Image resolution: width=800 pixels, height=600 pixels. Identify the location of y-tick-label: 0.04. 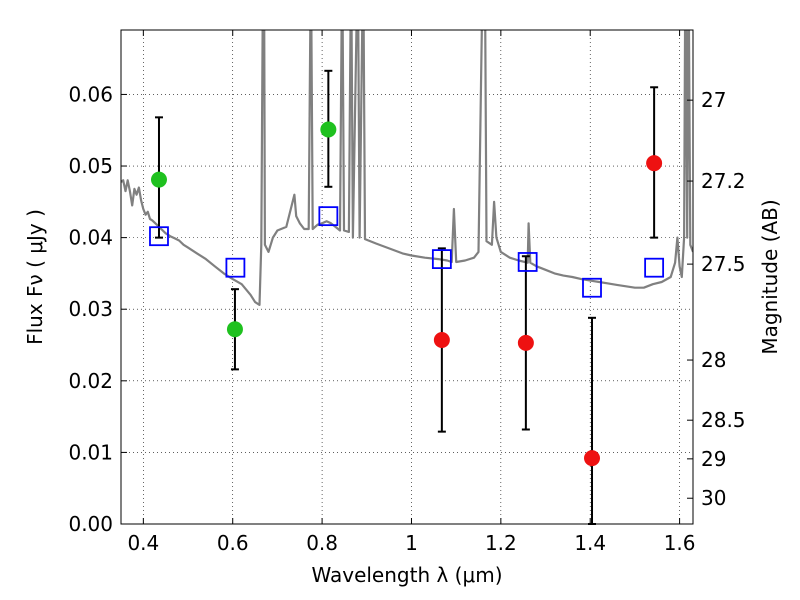
(90, 238).